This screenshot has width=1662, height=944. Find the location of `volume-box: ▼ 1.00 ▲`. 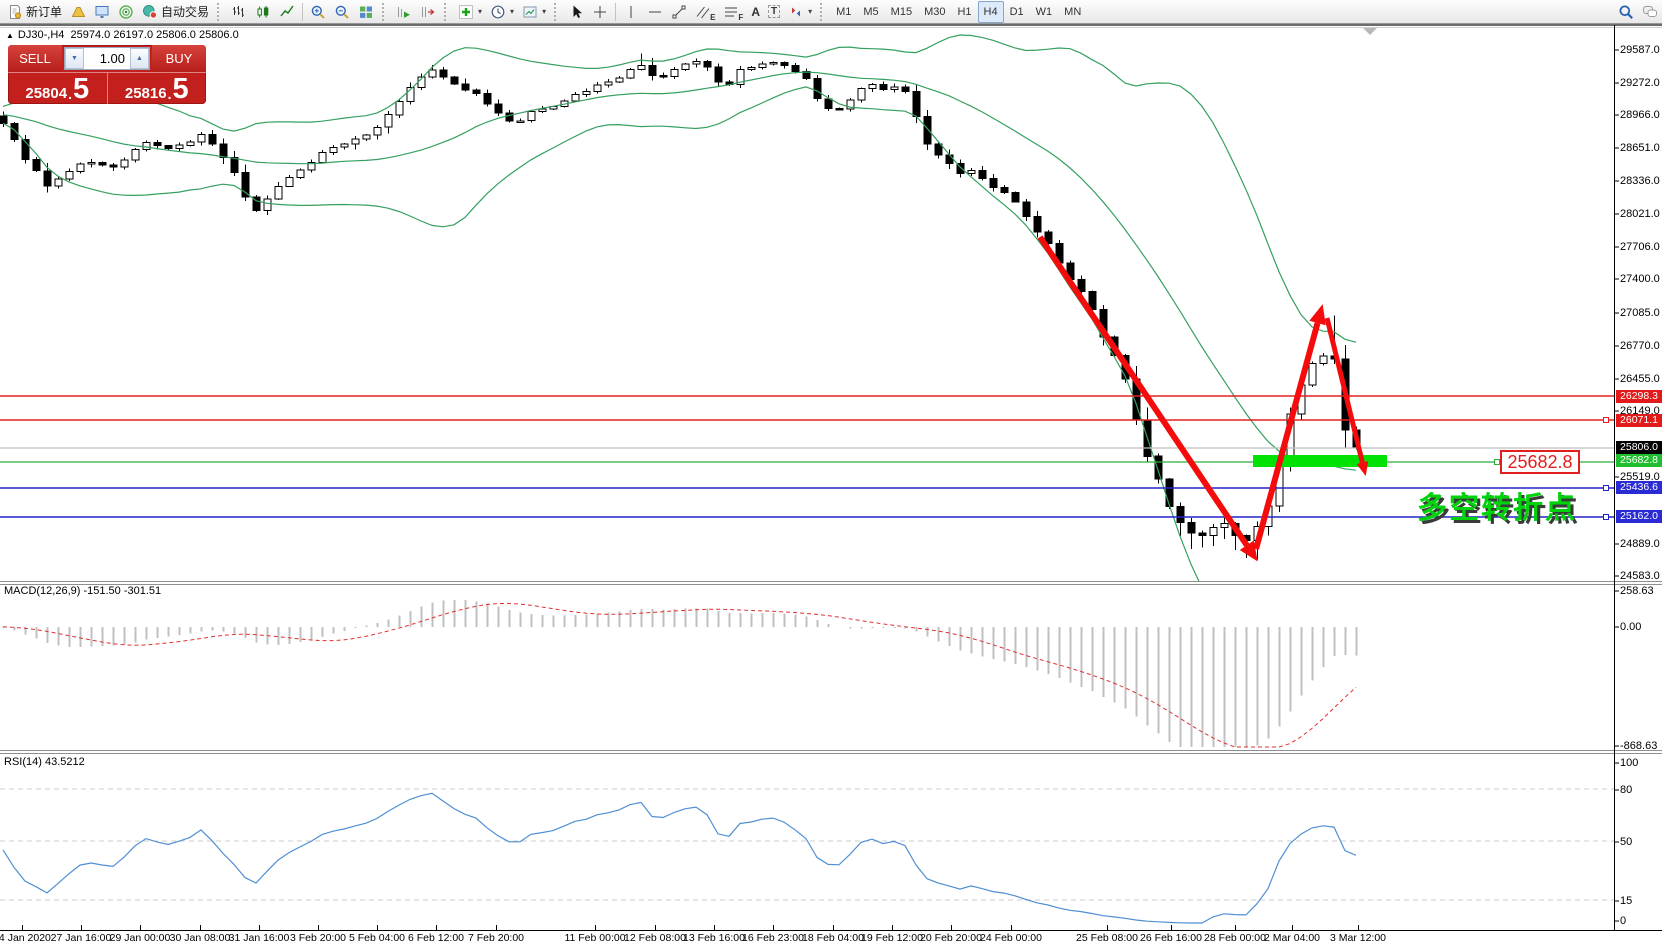

volume-box: ▼ 1.00 ▲ is located at coordinates (107, 58).